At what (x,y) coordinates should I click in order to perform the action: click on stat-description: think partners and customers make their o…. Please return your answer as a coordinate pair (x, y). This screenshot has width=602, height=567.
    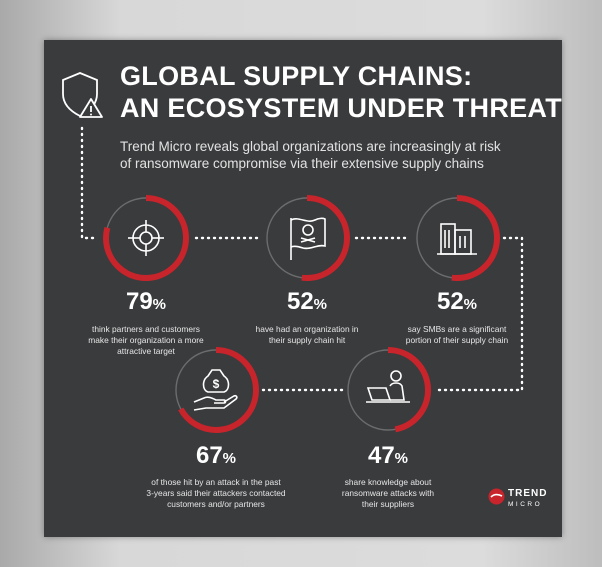
    Looking at the image, I should click on (146, 340).